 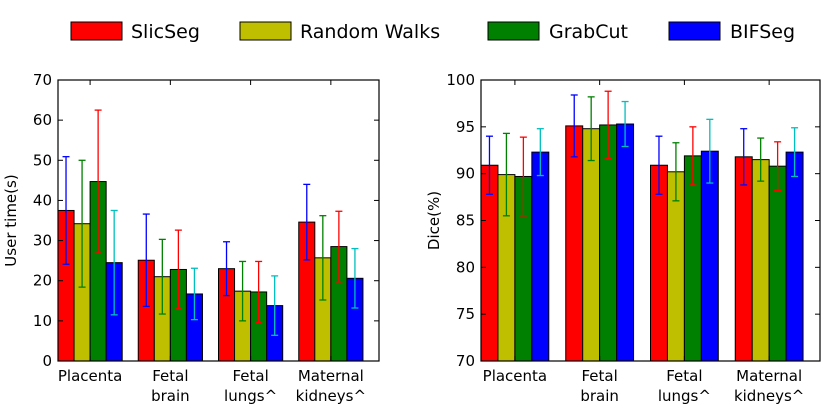 What do you see at coordinates (465, 221) in the screenshot?
I see `y-tick-label: 85` at bounding box center [465, 221].